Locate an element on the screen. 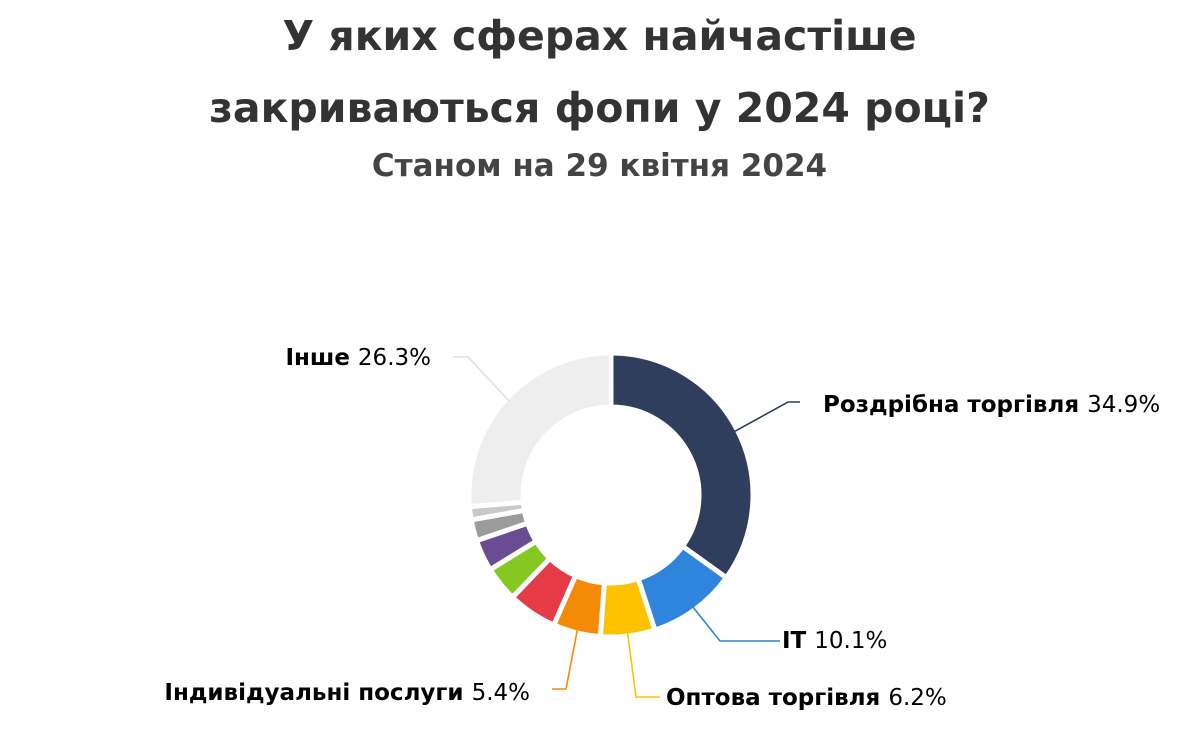  slice-label: Оптова торгівля 6.2% is located at coordinates (806, 698).